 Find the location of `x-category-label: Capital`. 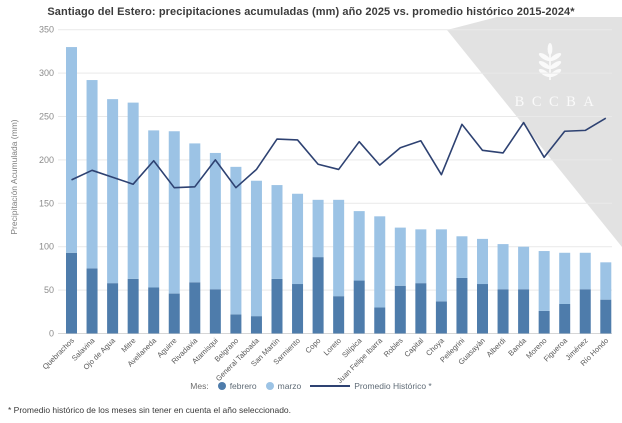

x-category-label: Capital is located at coordinates (413, 347).